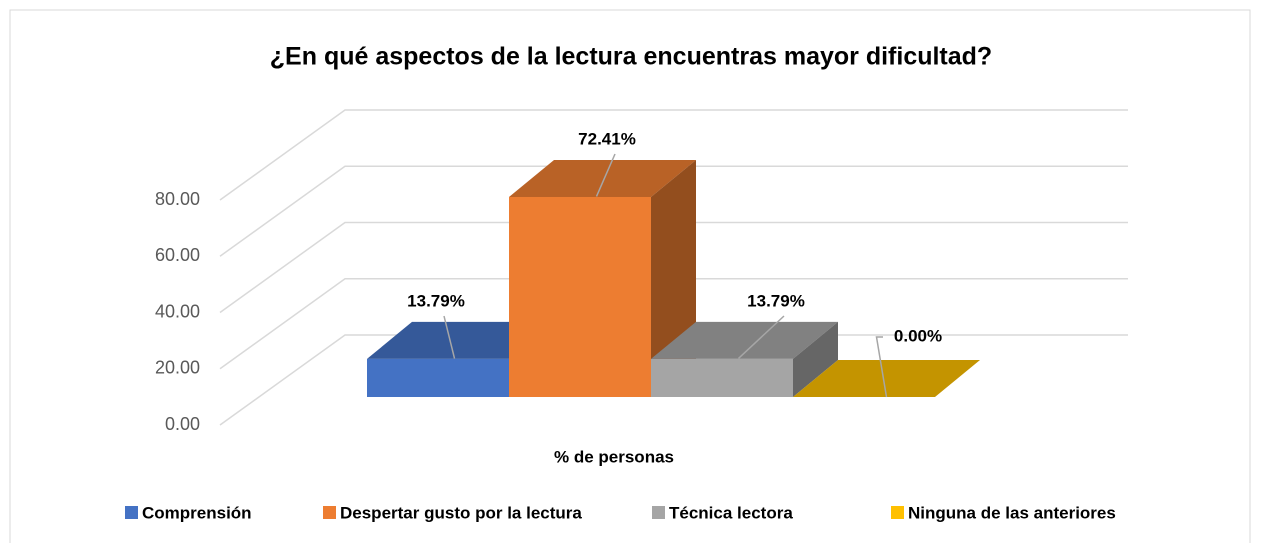  Describe the element at coordinates (1012, 512) in the screenshot. I see `legend-label: Ninguna de las anteriores` at that location.